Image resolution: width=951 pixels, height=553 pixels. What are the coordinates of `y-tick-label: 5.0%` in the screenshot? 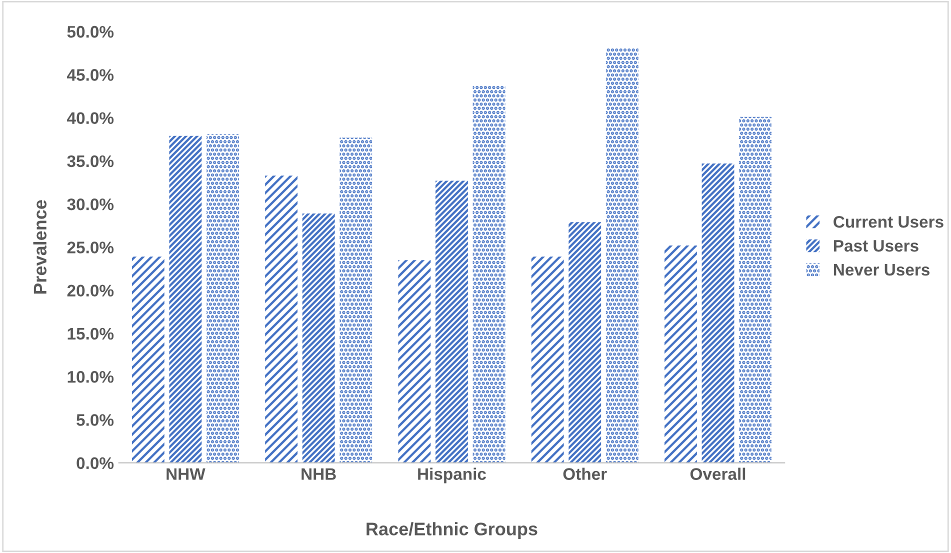 It's located at (95, 420).